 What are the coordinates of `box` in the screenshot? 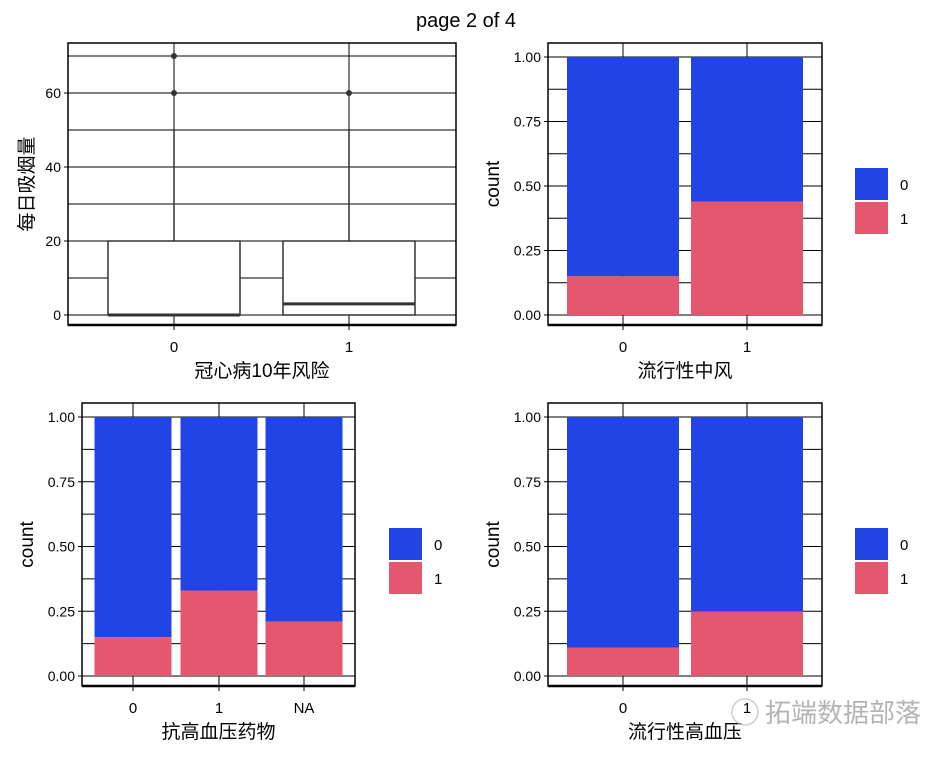 It's located at (174, 278).